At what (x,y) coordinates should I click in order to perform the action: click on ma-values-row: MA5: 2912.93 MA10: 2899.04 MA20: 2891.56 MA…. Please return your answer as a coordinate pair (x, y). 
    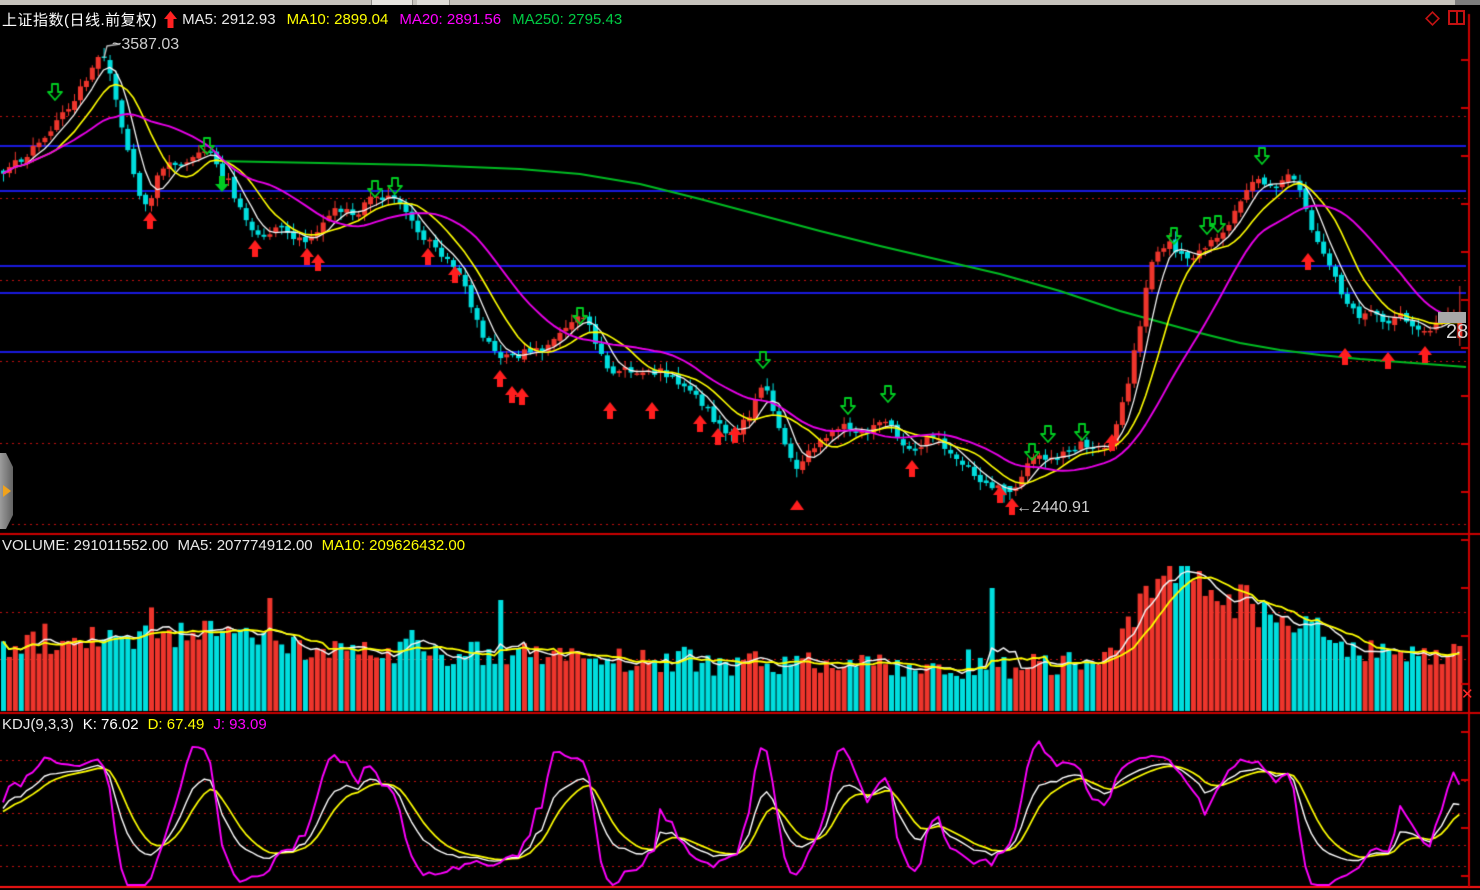
    Looking at the image, I should click on (407, 19).